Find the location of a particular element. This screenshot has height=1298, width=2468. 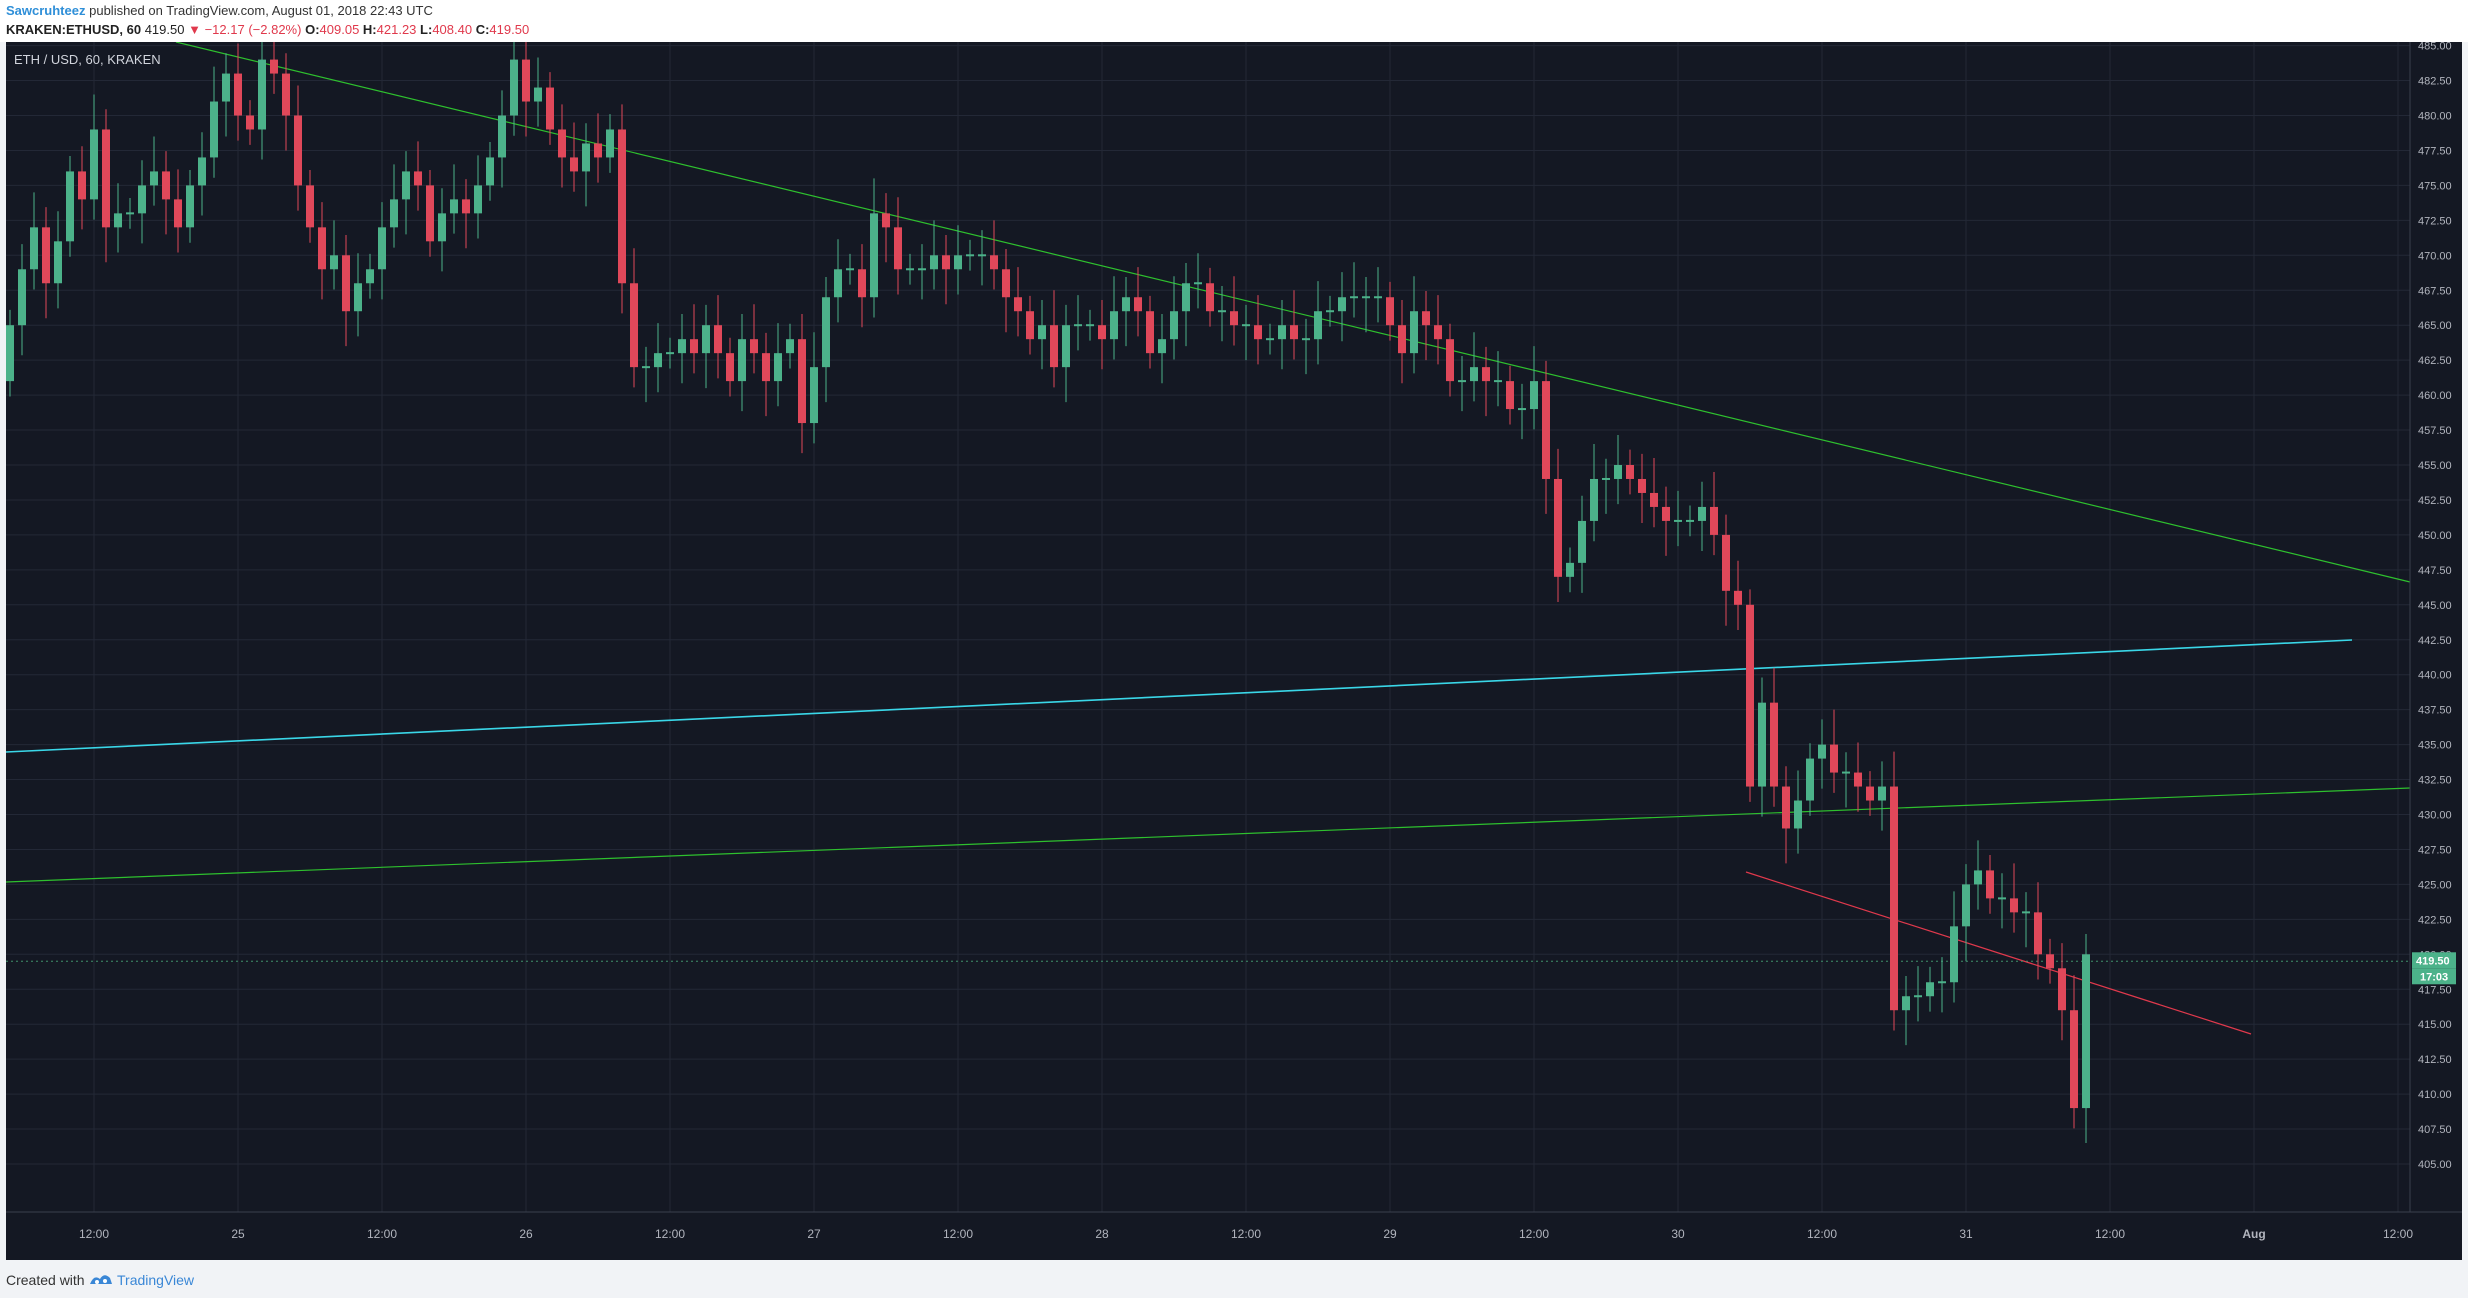

ascending-support-line-cyan is located at coordinates (1179, 696).